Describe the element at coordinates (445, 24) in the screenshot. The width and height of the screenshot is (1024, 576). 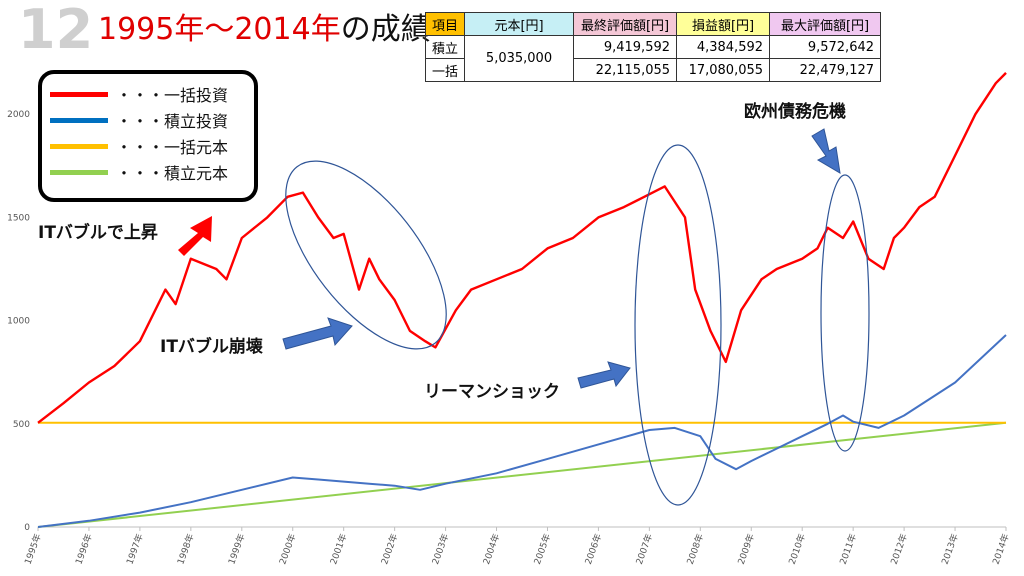
I see `header-item: 項目` at that location.